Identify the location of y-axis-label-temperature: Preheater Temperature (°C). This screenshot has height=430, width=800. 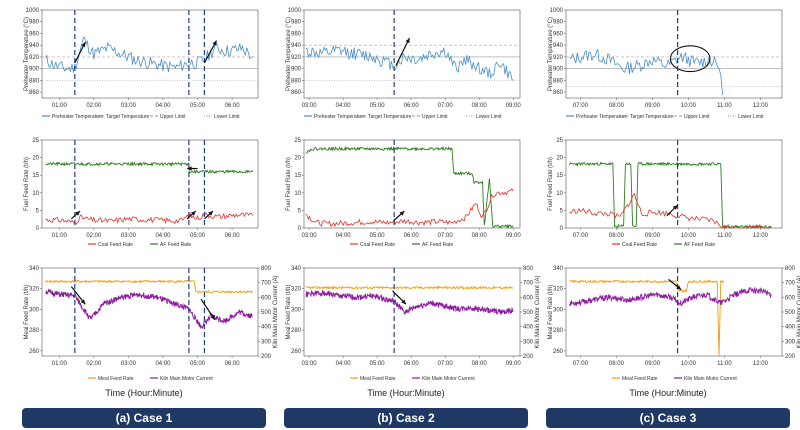
(27, 54).